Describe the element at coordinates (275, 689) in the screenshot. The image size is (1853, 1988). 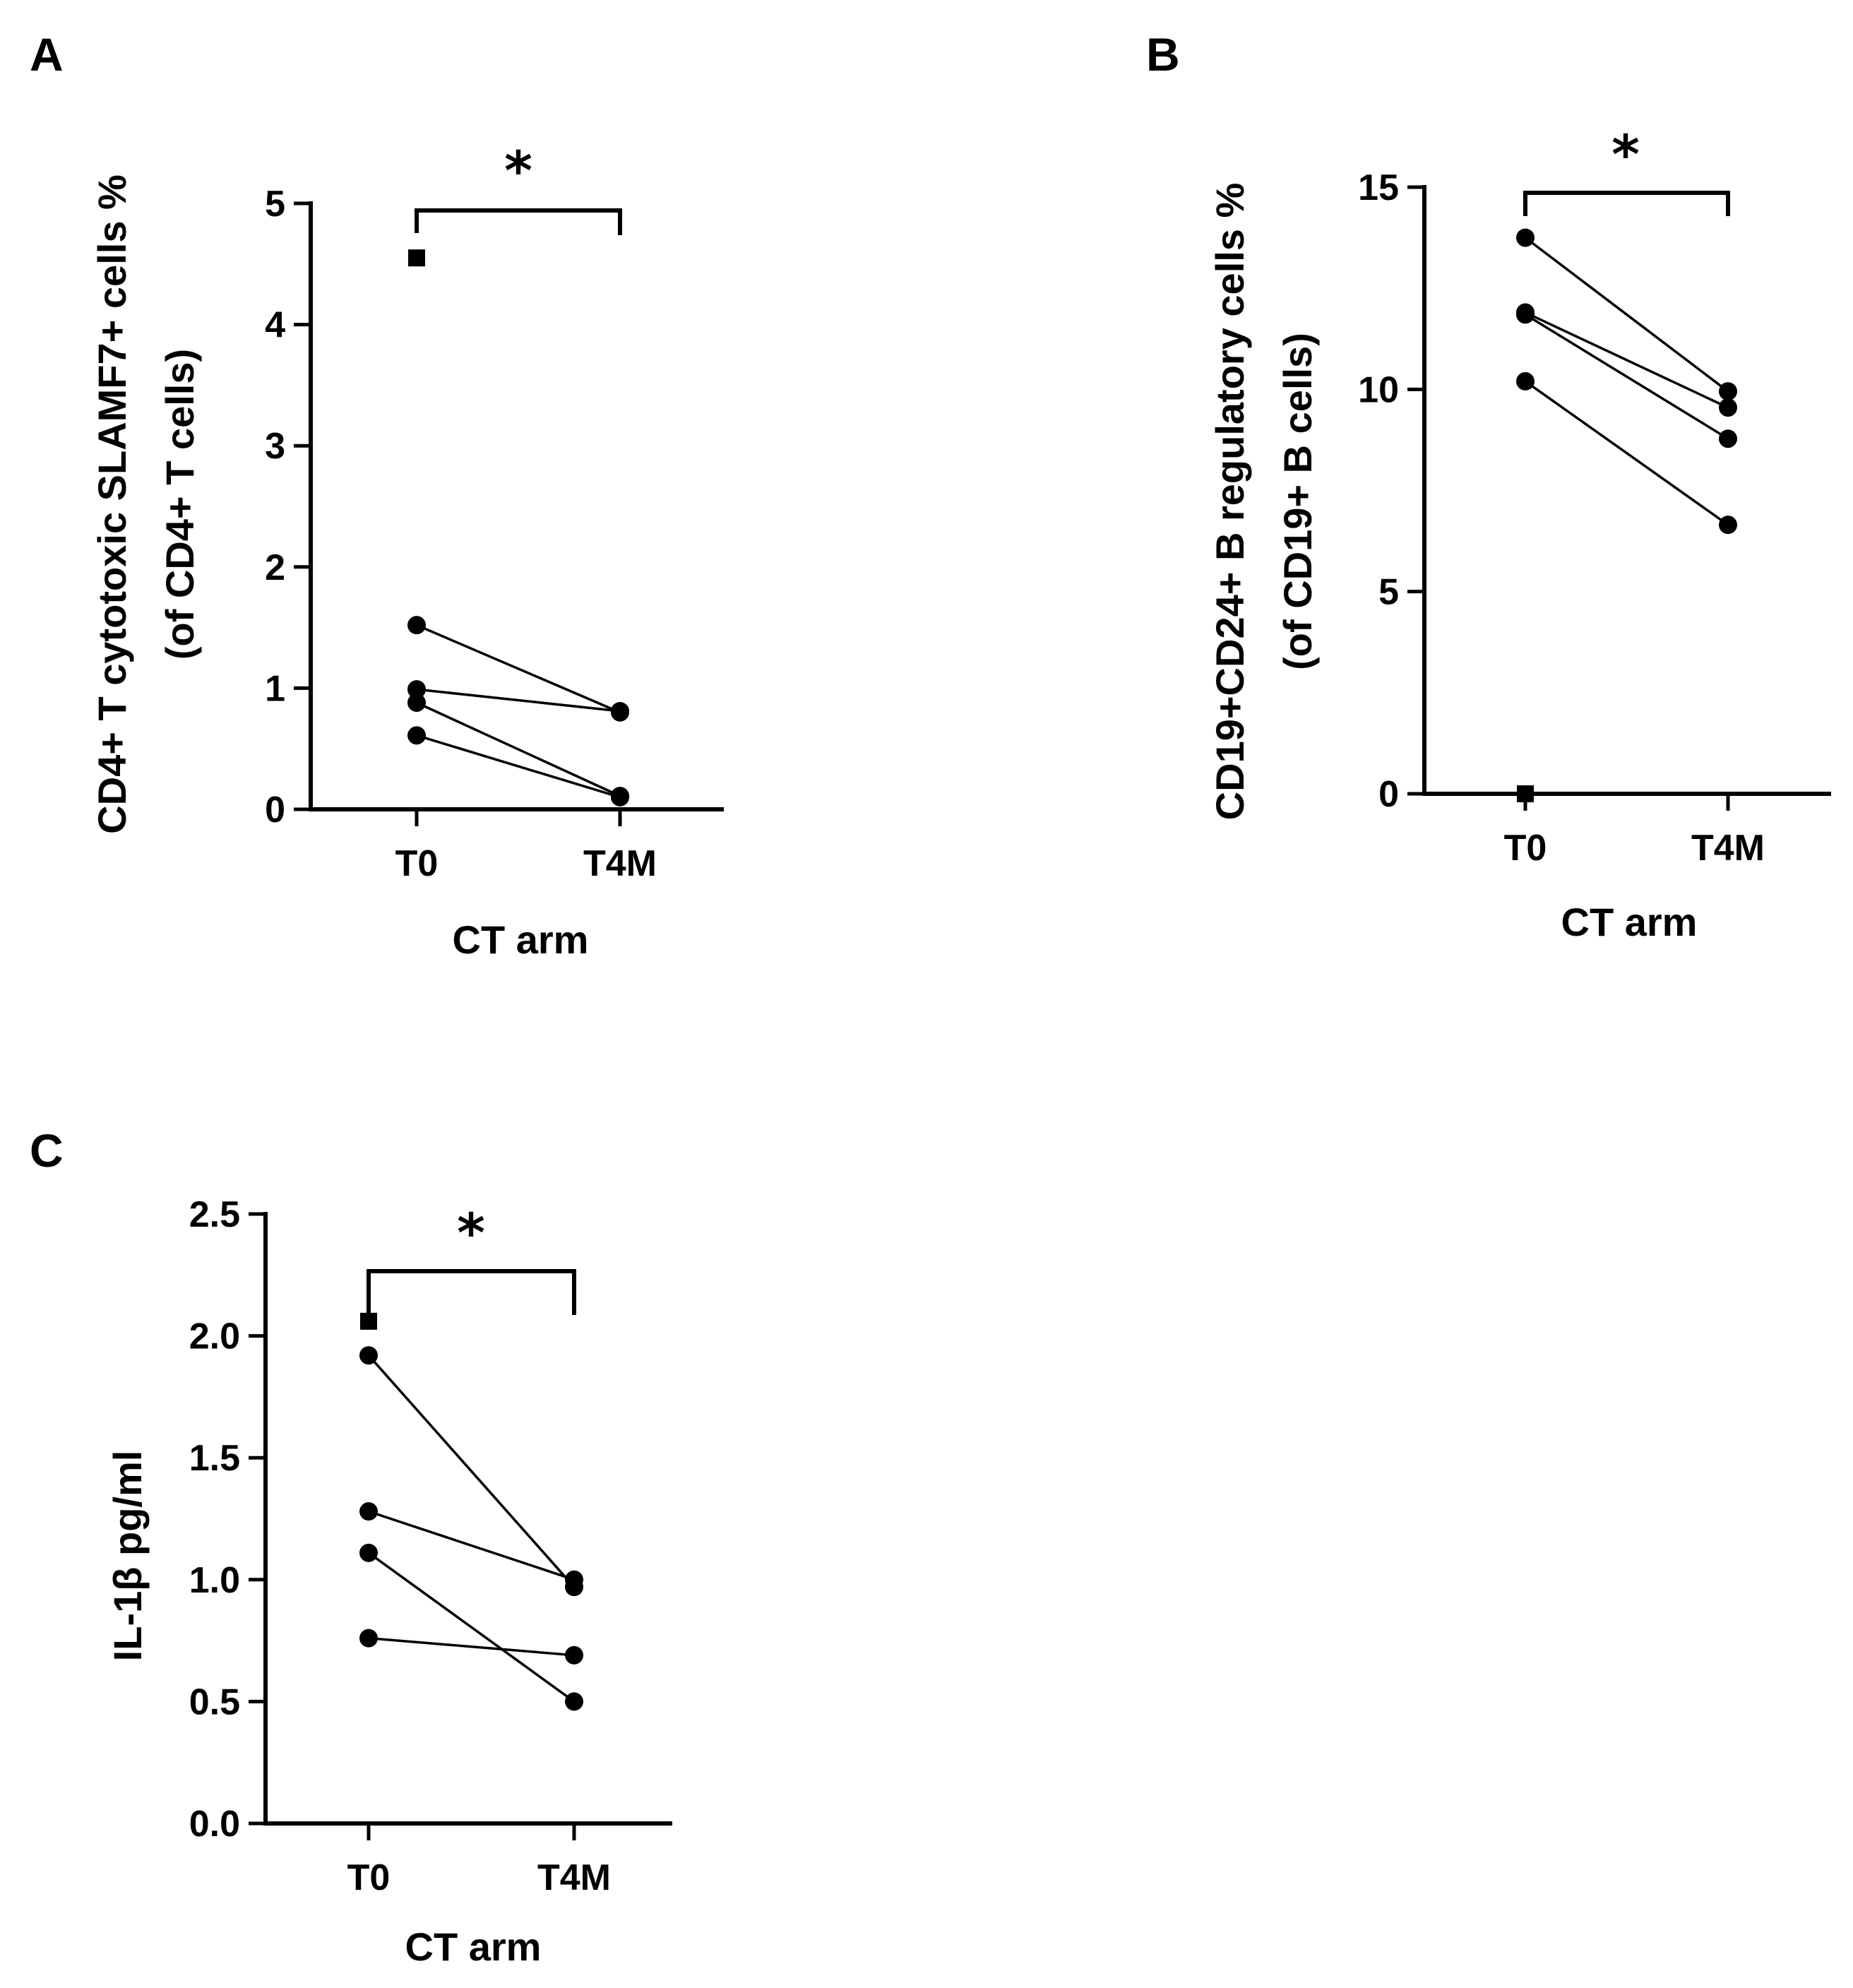
I see `y-tick-label: 1` at that location.